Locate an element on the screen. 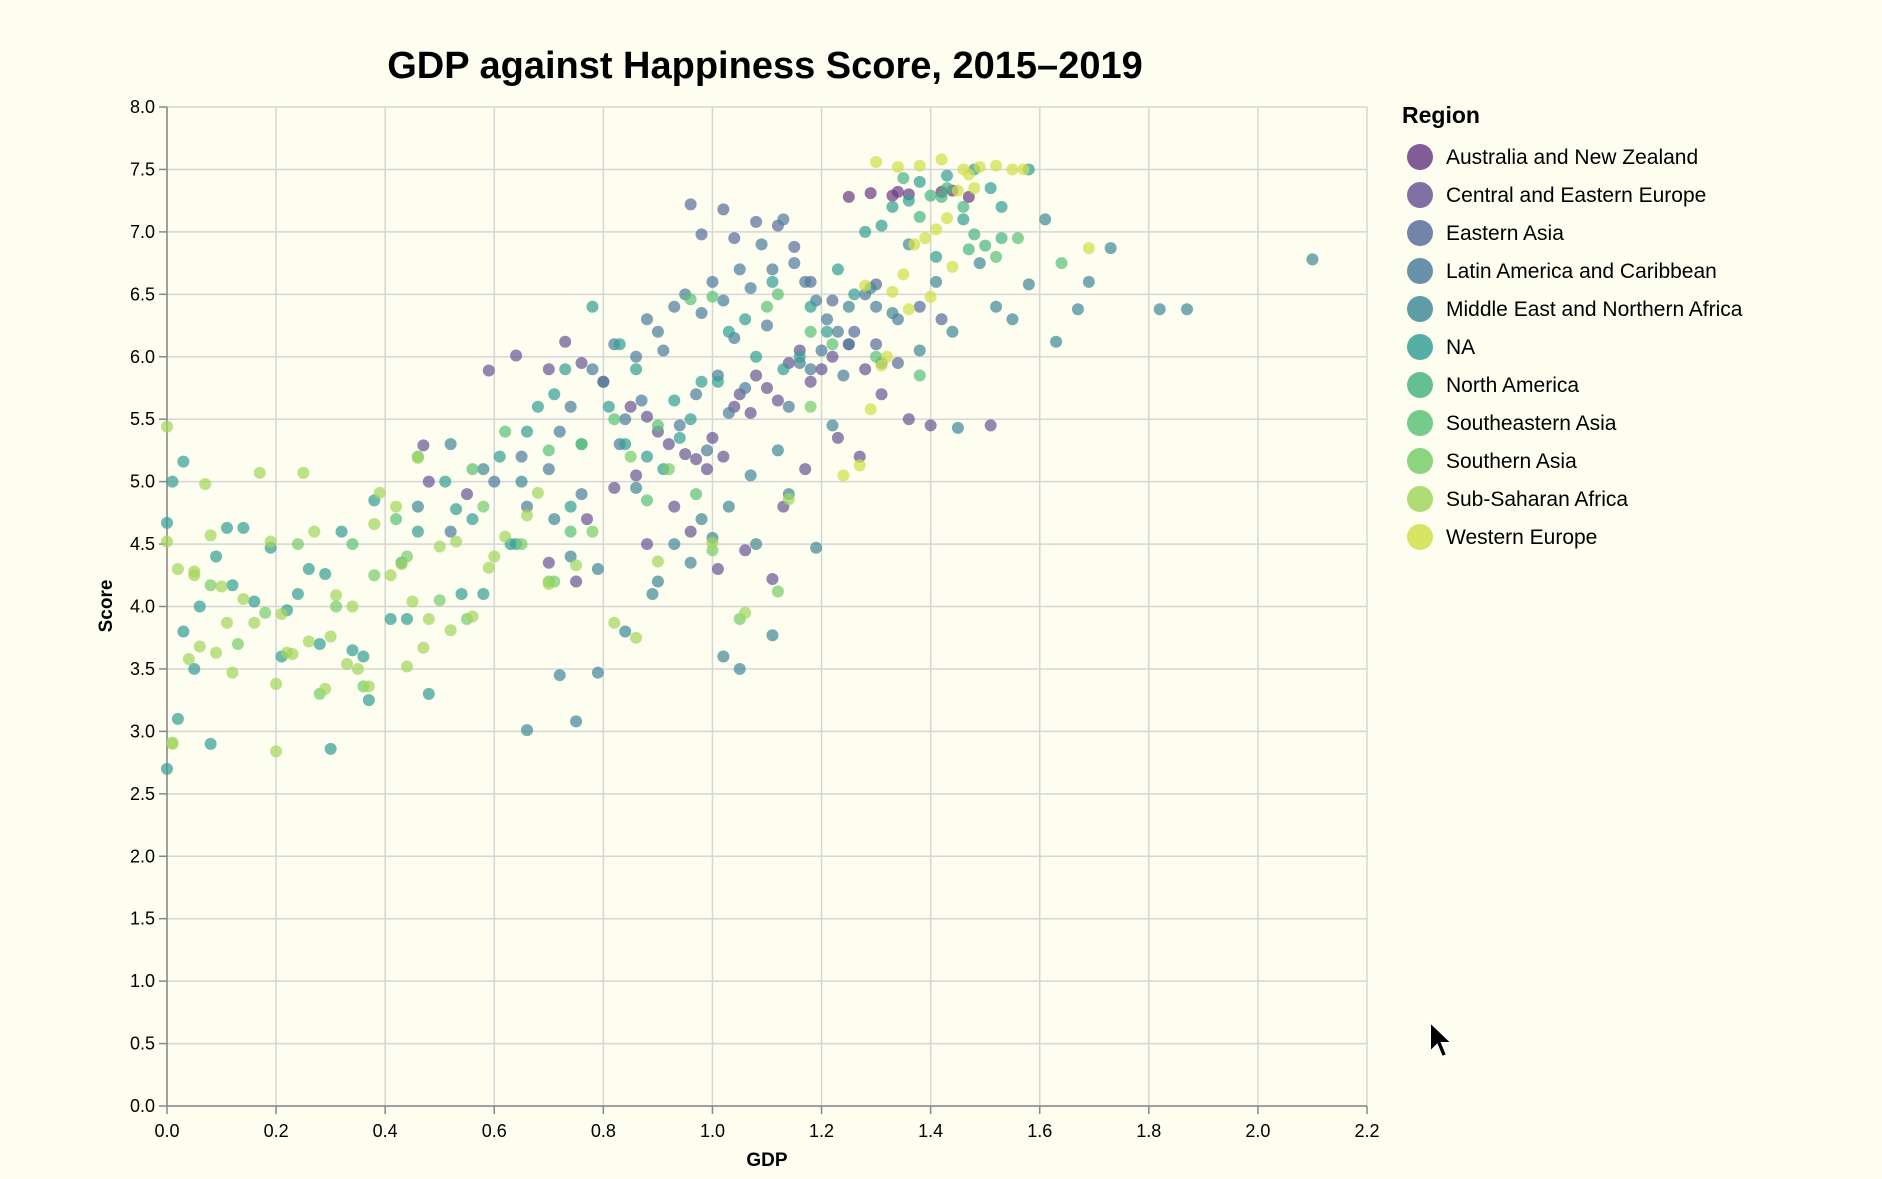 The image size is (1882, 1179). mouse-cursor-icon is located at coordinates (1442, 1039).